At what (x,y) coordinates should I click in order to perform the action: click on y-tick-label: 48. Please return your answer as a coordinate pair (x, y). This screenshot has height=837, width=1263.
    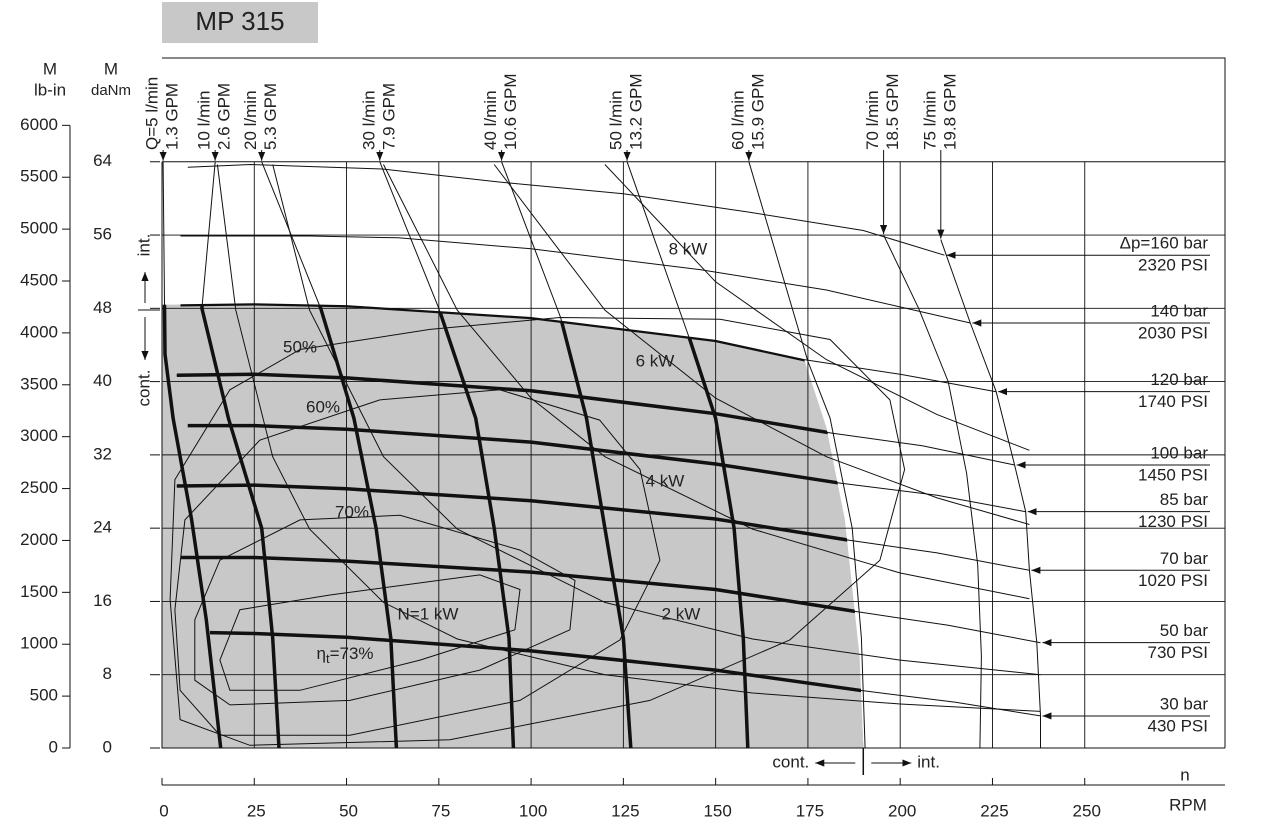
    Looking at the image, I should click on (102, 307).